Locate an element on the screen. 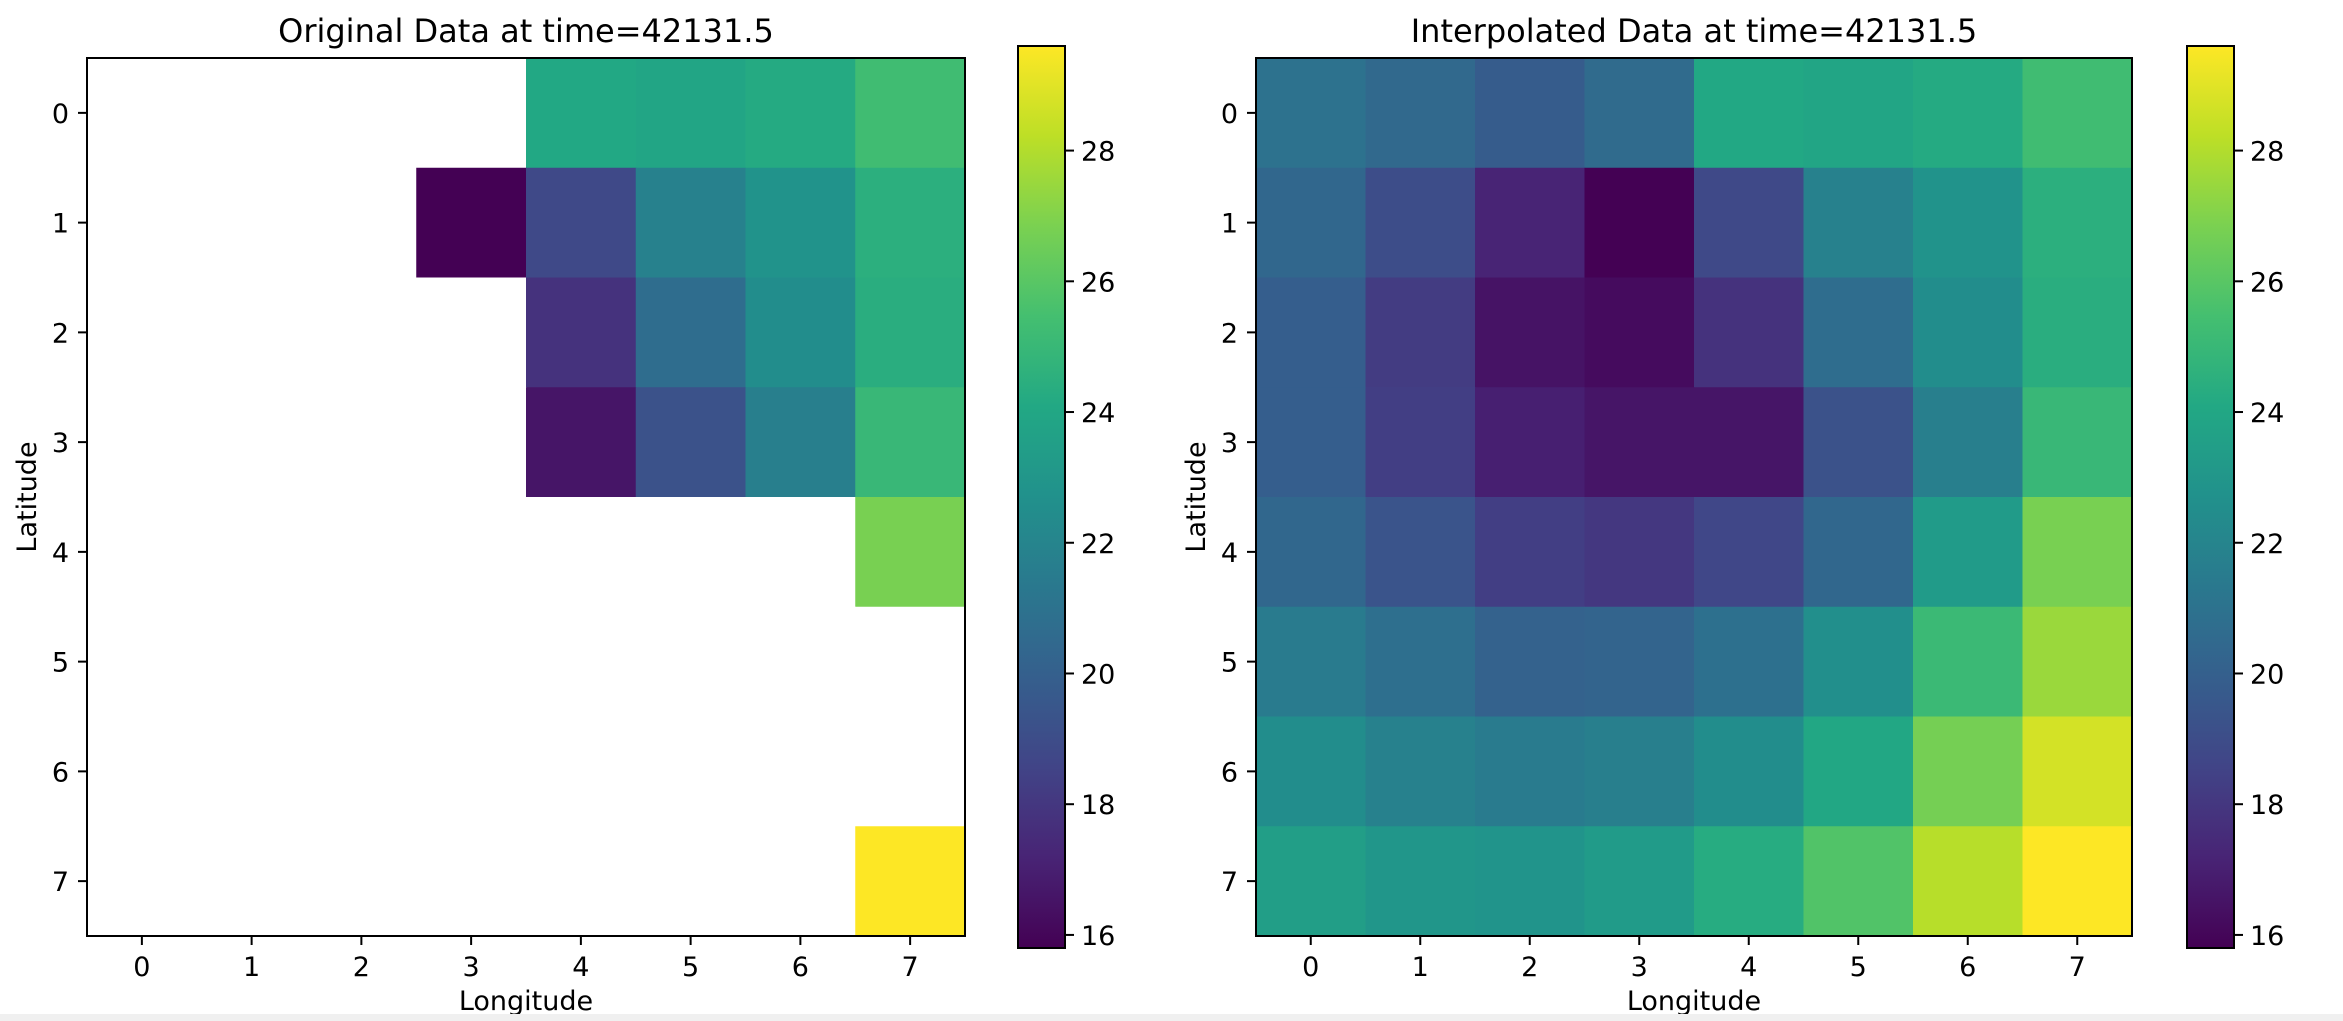 The image size is (2343, 1021). original-cell-r5-c0 is located at coordinates (142, 662).